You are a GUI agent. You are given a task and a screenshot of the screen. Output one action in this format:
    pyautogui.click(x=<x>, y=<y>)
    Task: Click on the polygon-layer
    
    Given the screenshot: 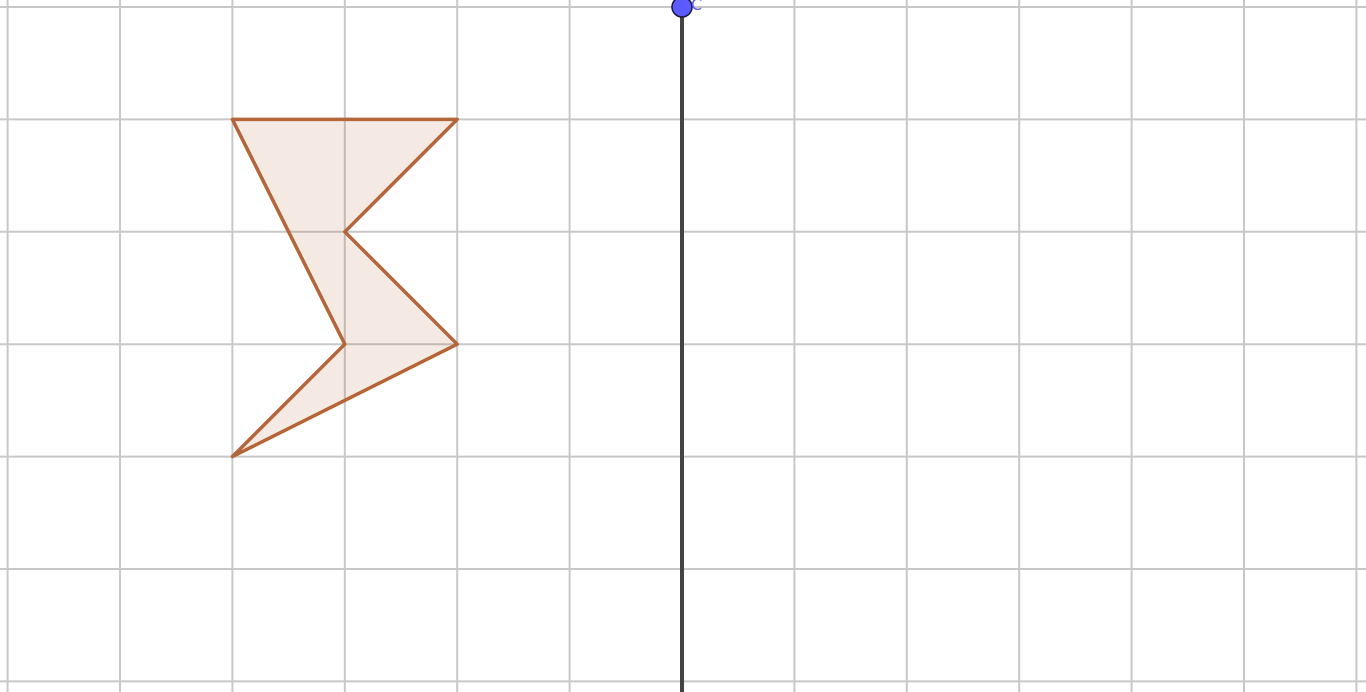 What is the action you would take?
    pyautogui.click(x=344, y=288)
    